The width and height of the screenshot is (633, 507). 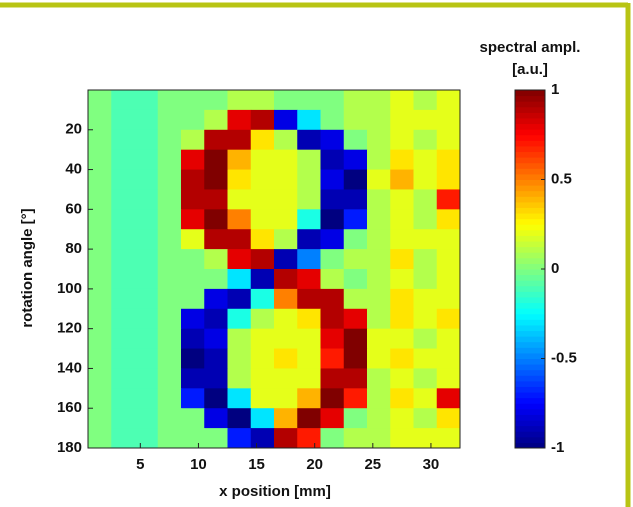 What do you see at coordinates (555, 268) in the screenshot?
I see `colorbar-tick-label: 0` at bounding box center [555, 268].